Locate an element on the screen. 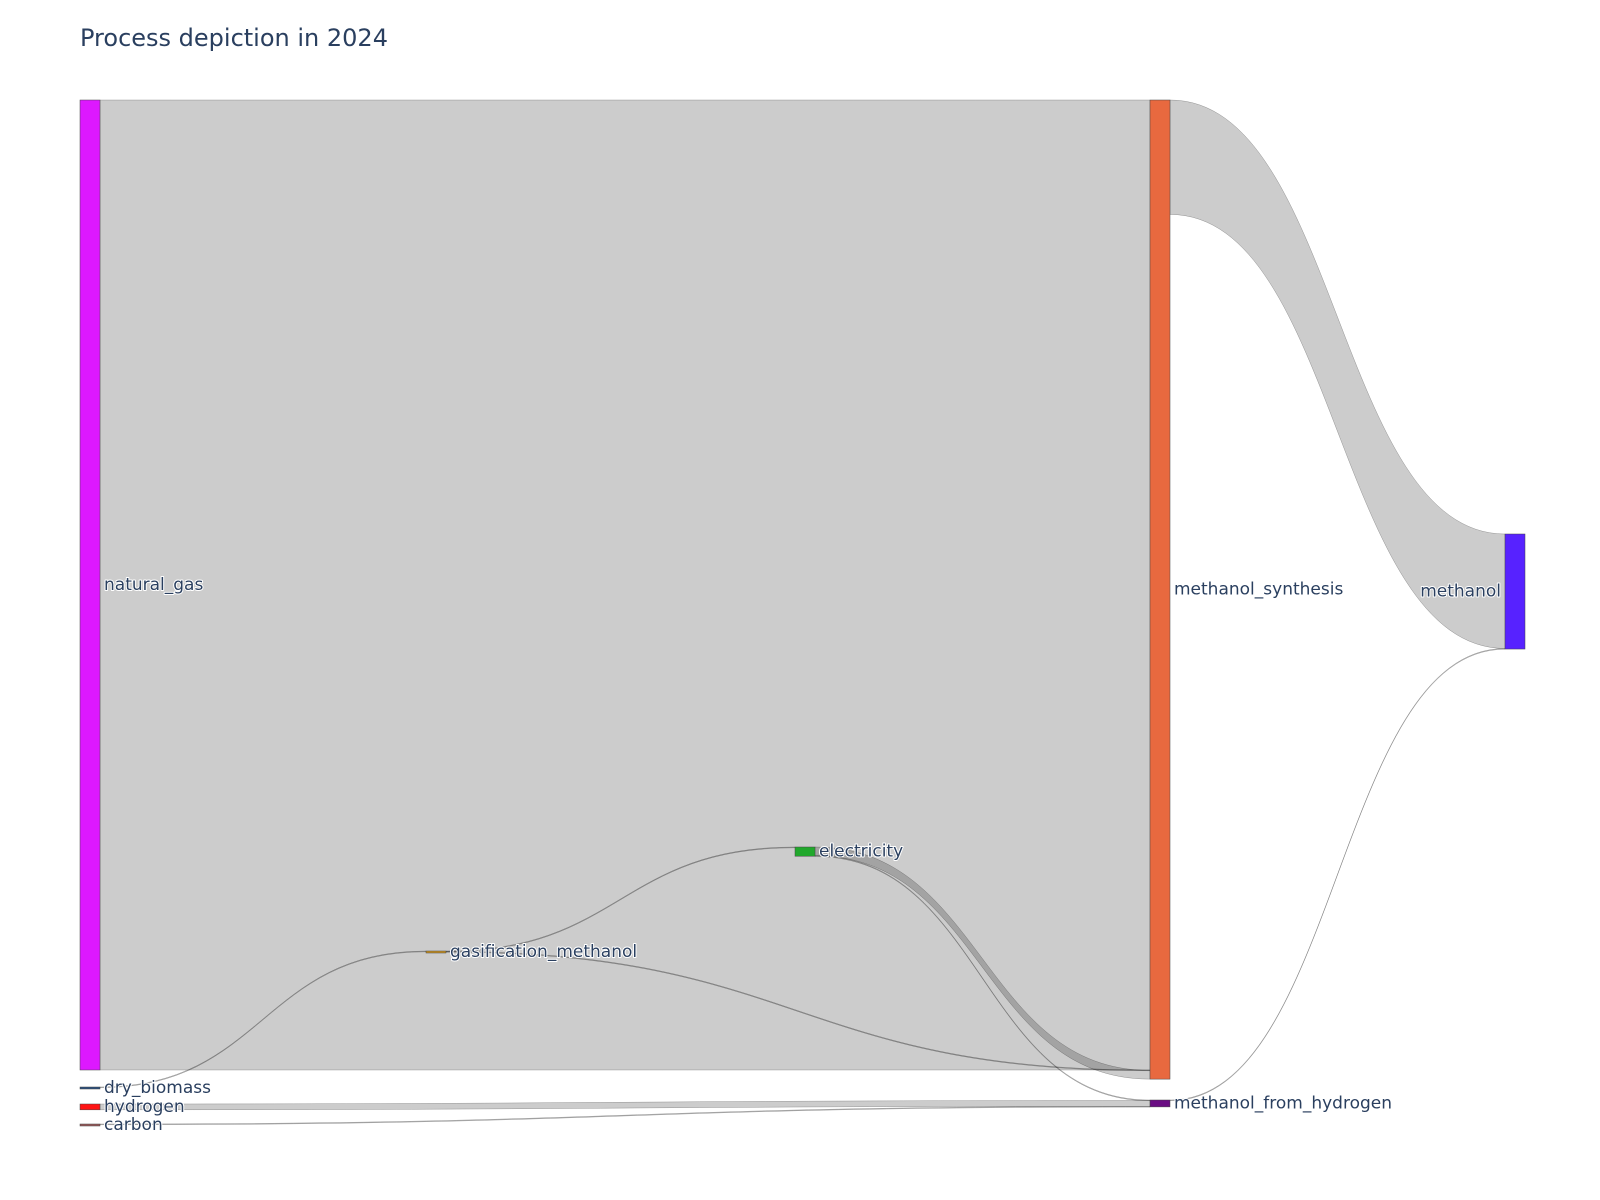  link-hydrogen-to-methanol_from_hydrogen is located at coordinates (625, 1105).